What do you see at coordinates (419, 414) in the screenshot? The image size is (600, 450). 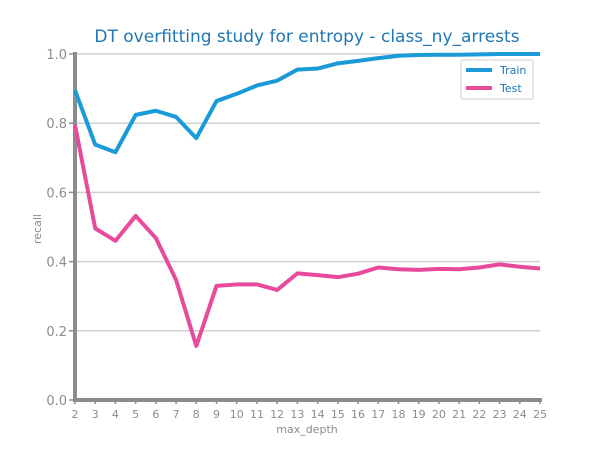 I see `tick-label-x-17: 19` at bounding box center [419, 414].